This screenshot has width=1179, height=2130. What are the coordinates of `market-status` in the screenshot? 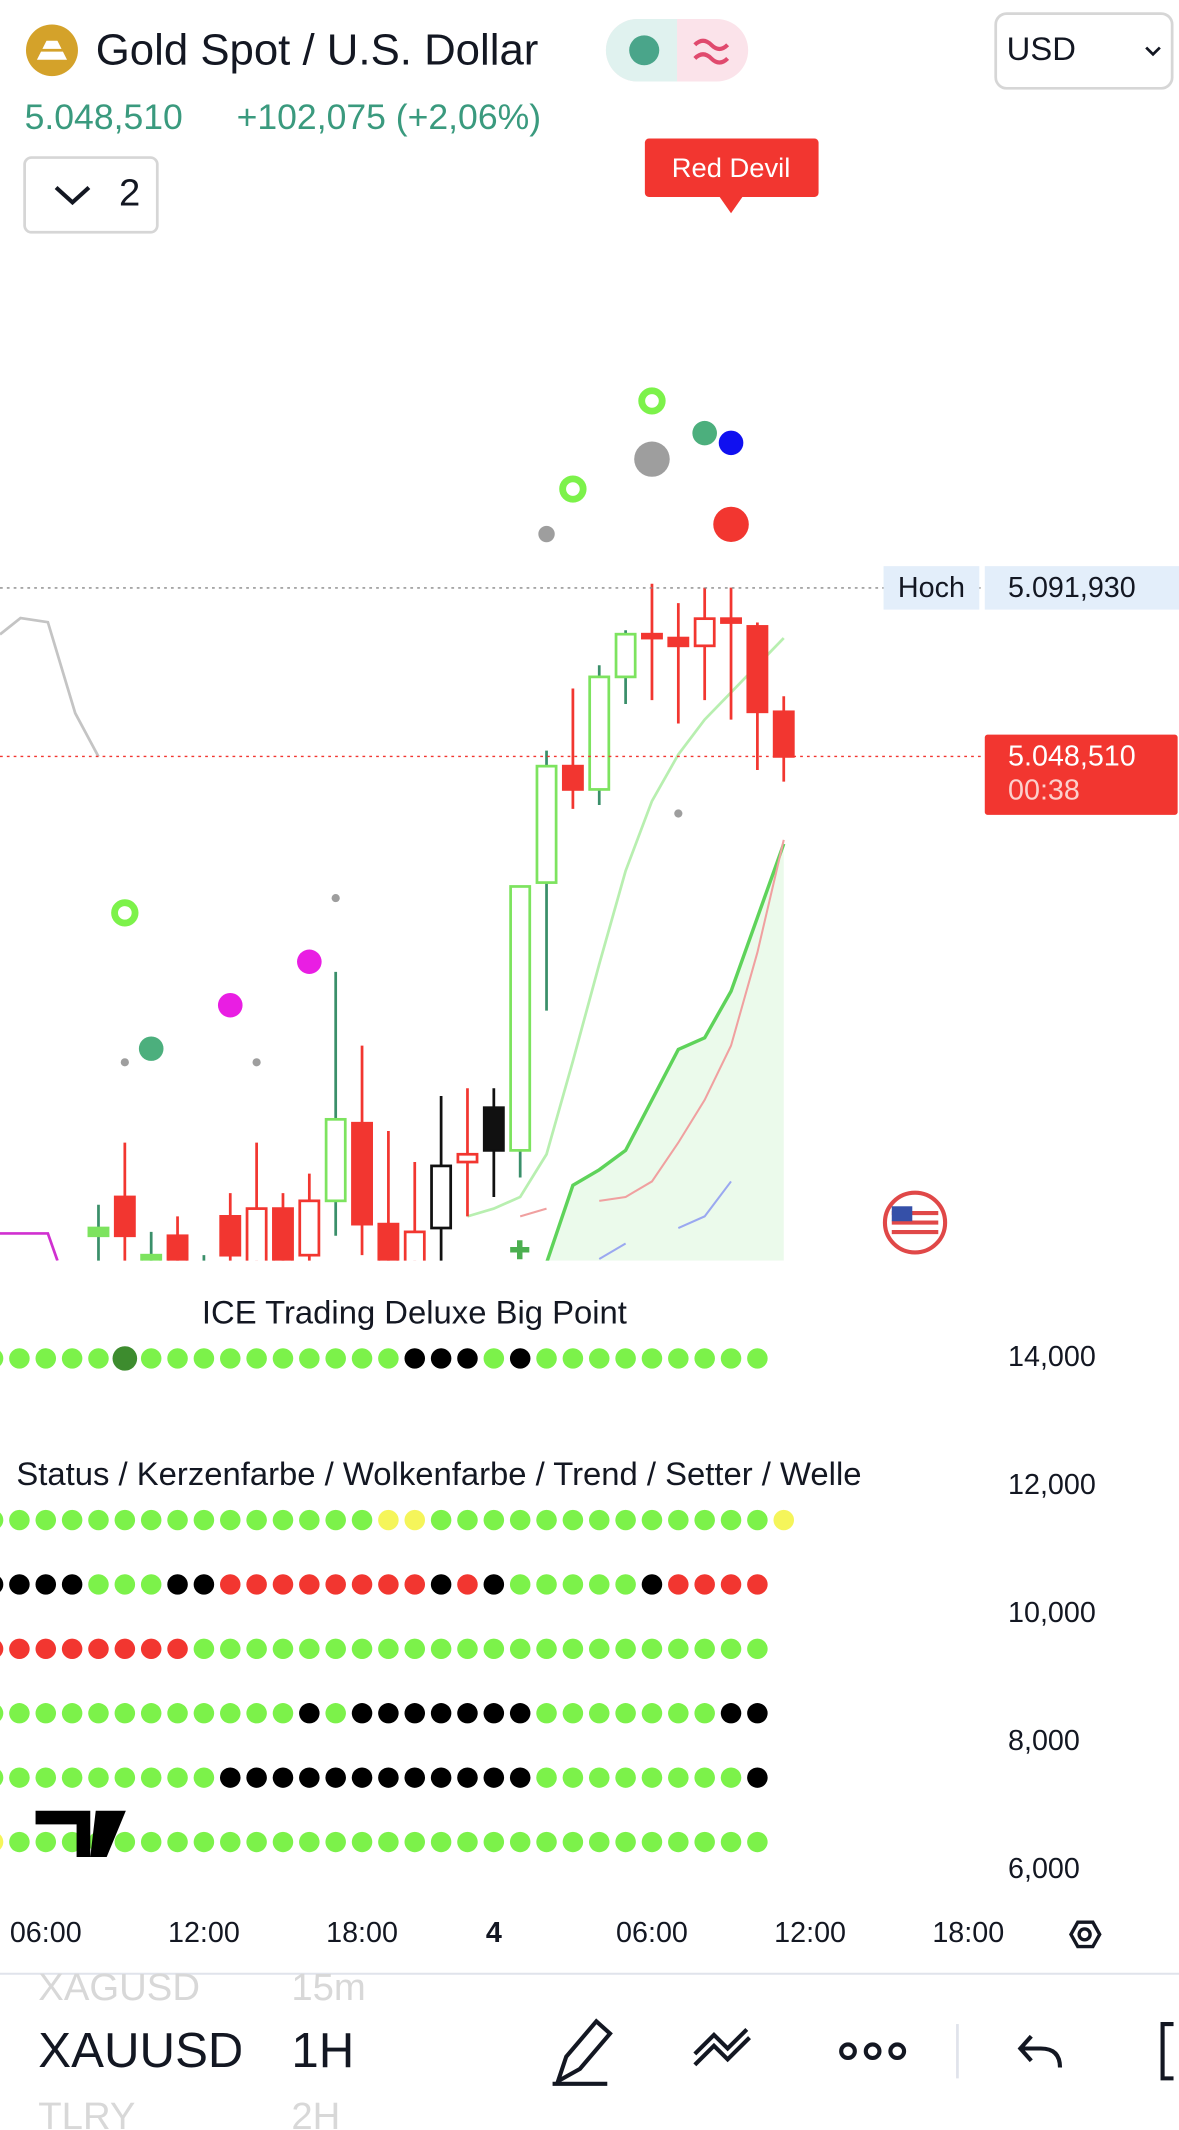 It's located at (644, 50).